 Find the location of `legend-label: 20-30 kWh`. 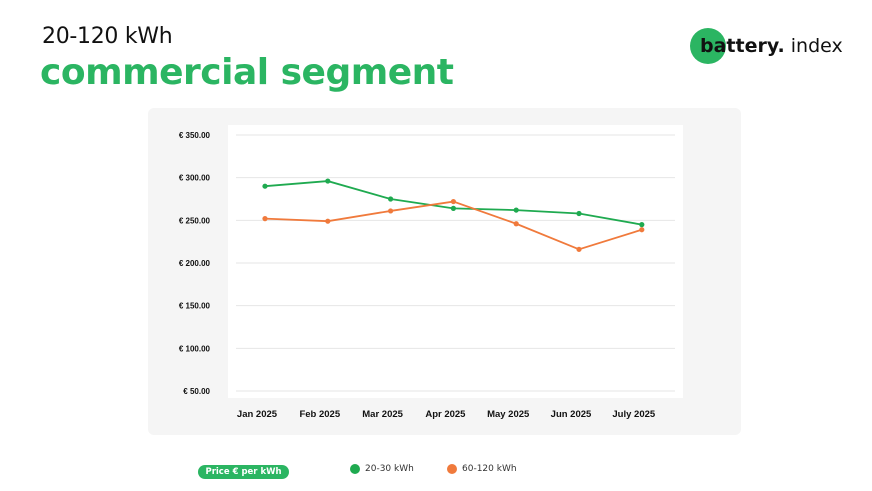

legend-label: 20-30 kWh is located at coordinates (389, 469).